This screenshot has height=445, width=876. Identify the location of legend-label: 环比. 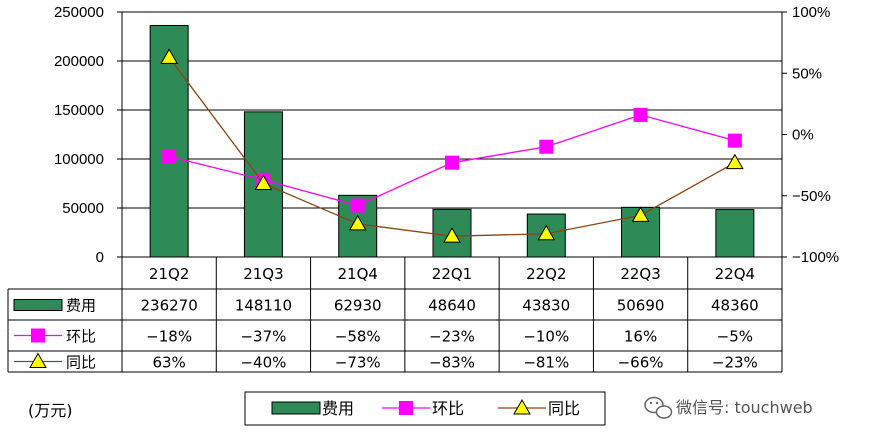
(448, 408).